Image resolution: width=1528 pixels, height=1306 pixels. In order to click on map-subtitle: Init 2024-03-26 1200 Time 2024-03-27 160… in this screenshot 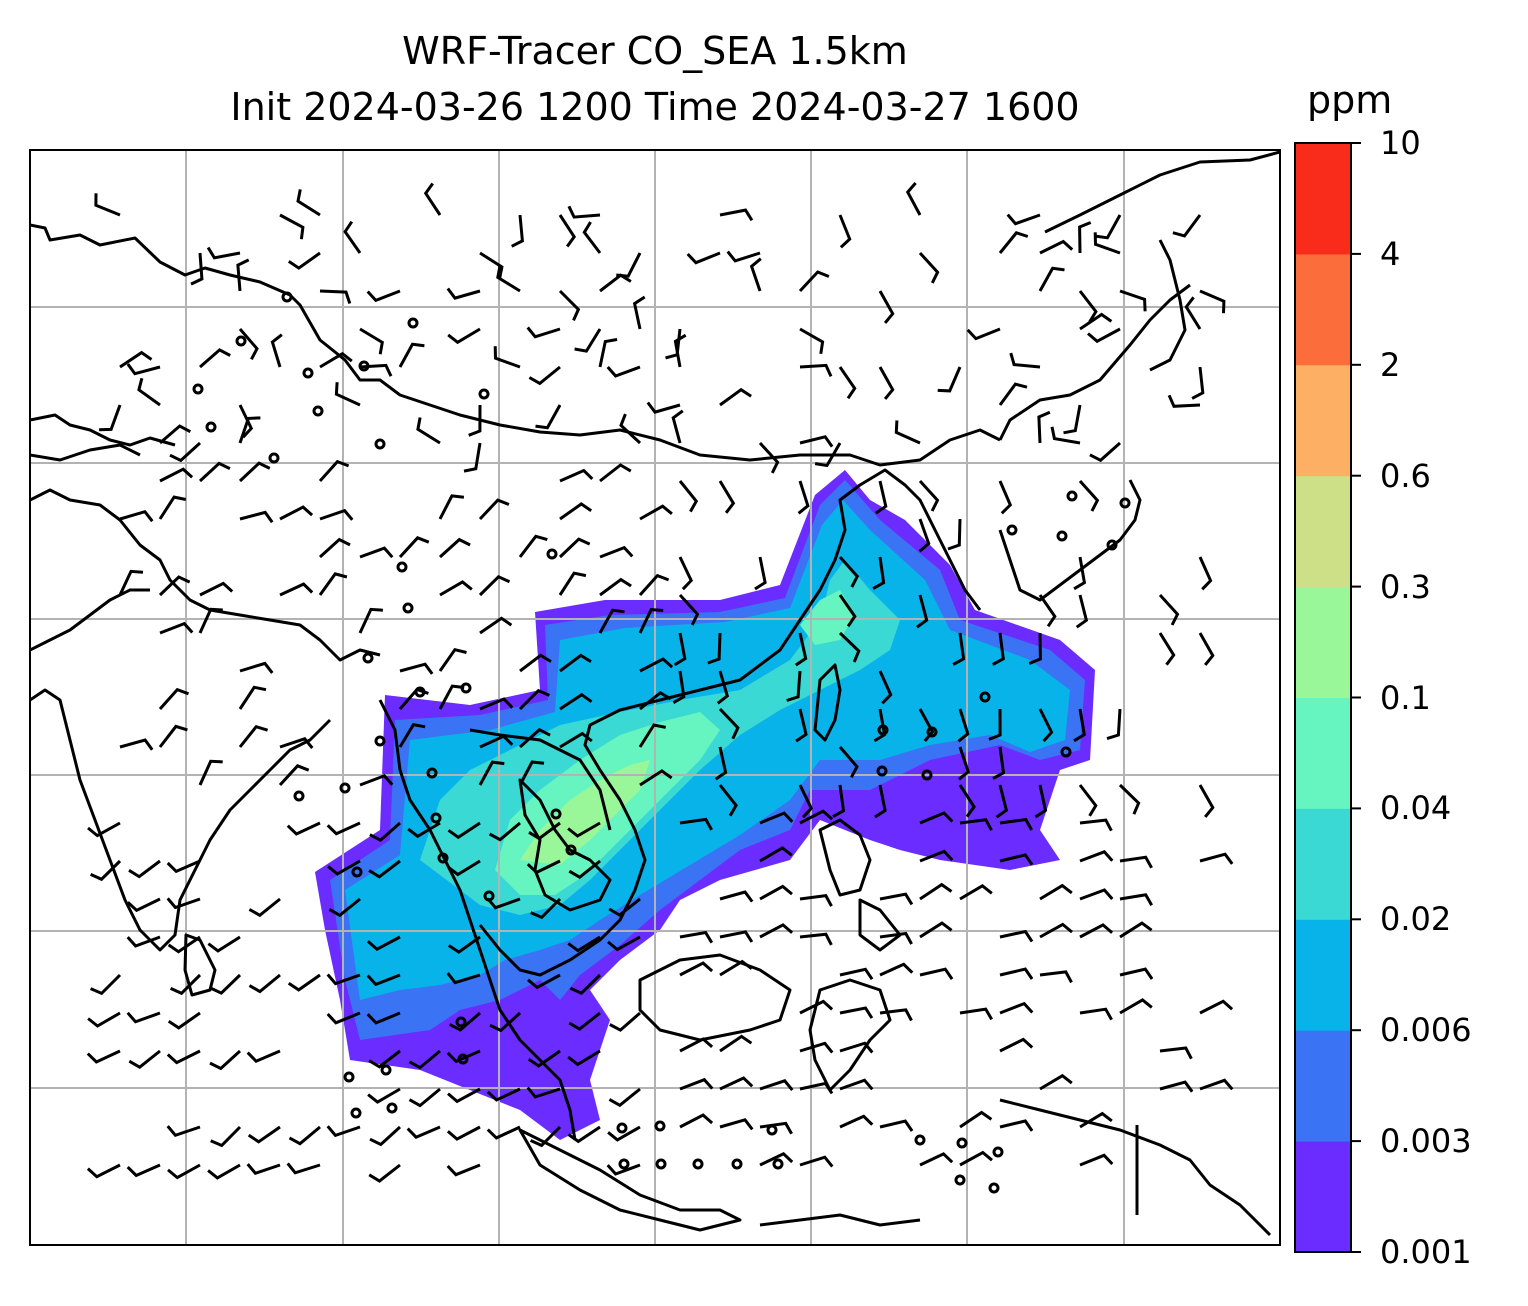, I will do `click(655, 107)`.